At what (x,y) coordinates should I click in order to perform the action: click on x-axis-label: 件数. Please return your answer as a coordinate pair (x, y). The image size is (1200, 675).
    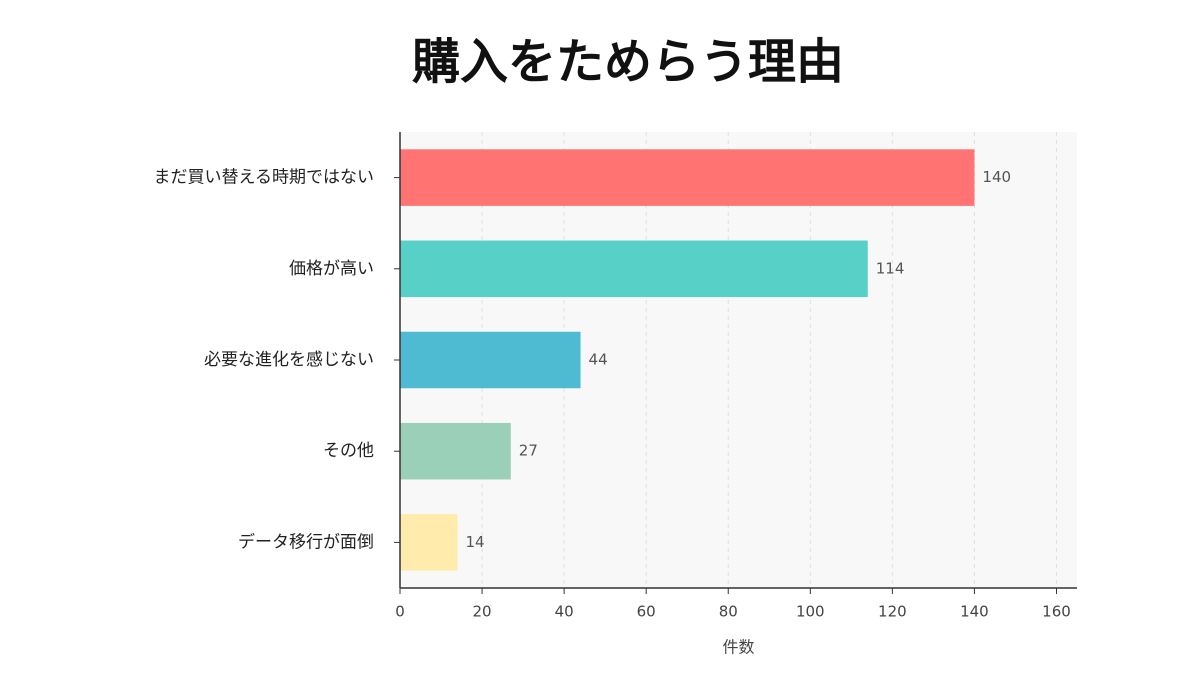
    Looking at the image, I should click on (738, 647).